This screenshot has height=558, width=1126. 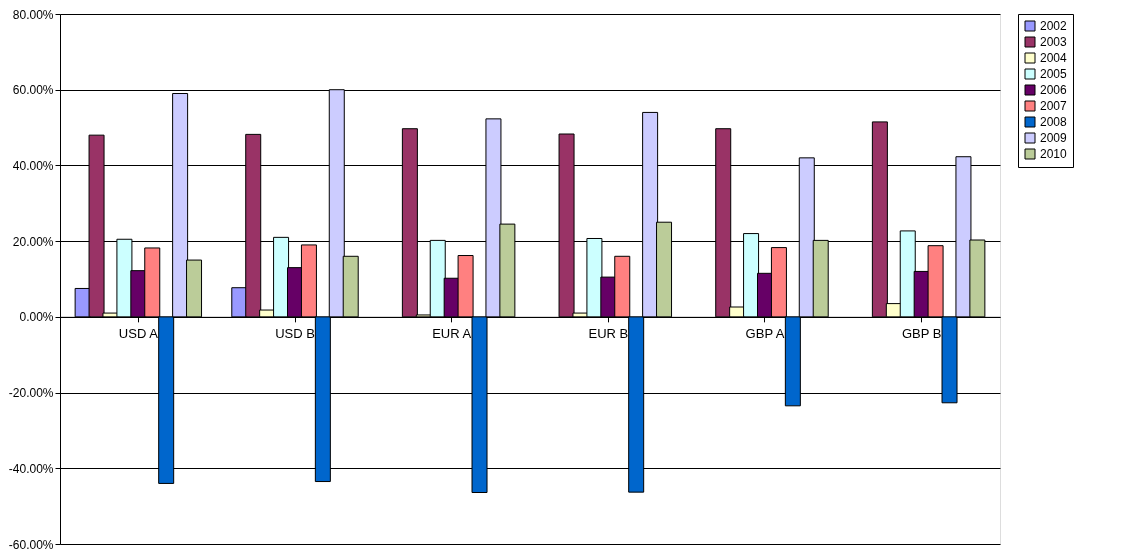 What do you see at coordinates (33, 14) in the screenshot?
I see `y-tick-label: 80.00%` at bounding box center [33, 14].